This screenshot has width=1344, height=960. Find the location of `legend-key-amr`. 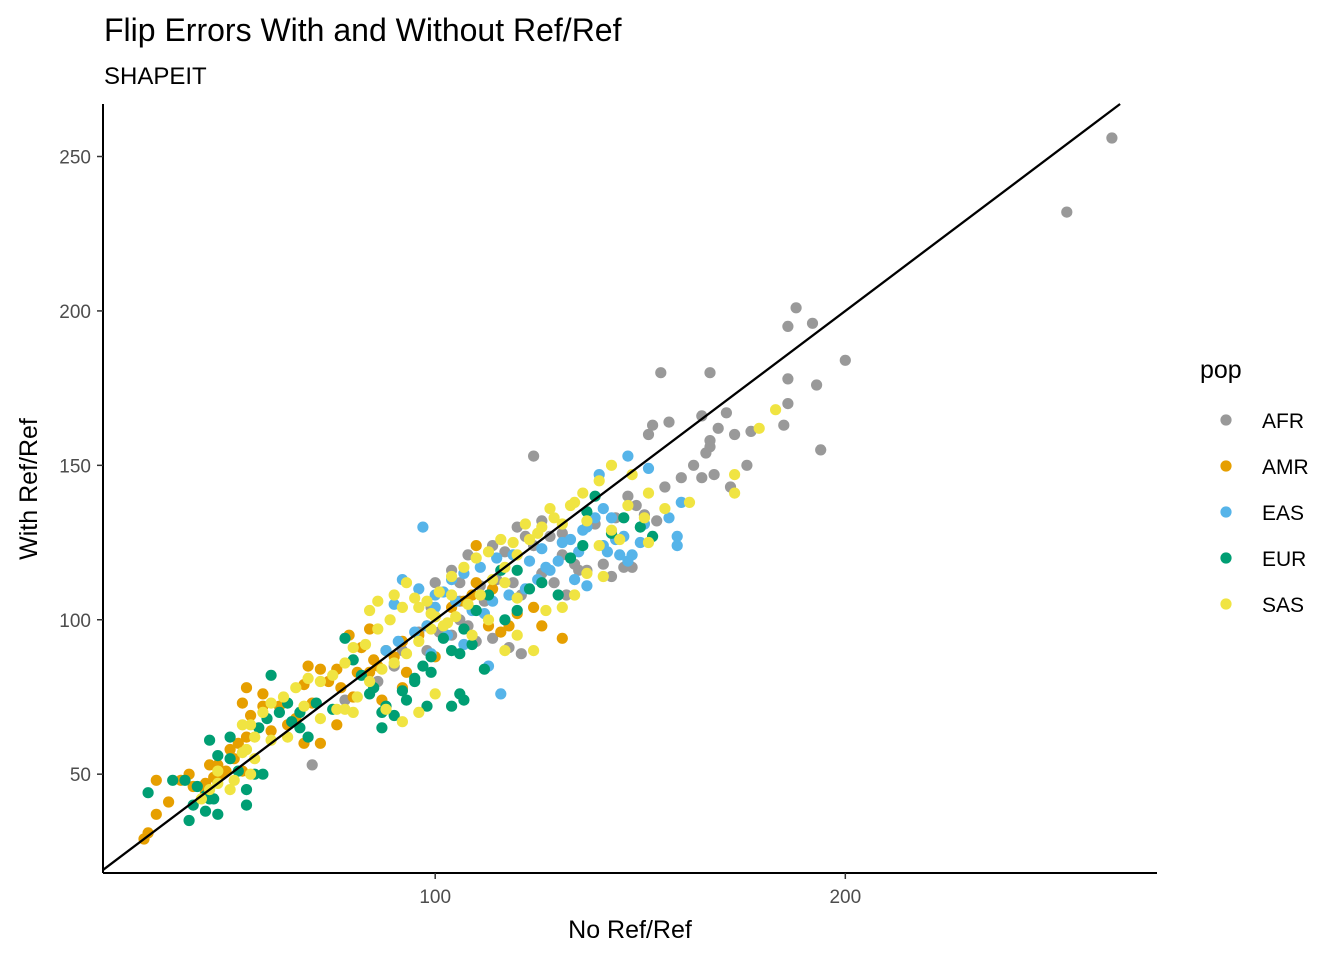

legend-key-amr is located at coordinates (1226, 466).